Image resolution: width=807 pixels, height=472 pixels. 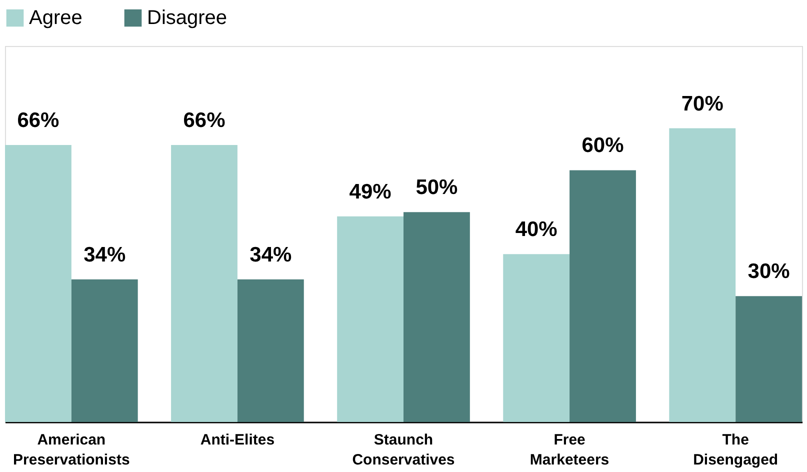 I want to click on legend-label: Agree, so click(x=55, y=18).